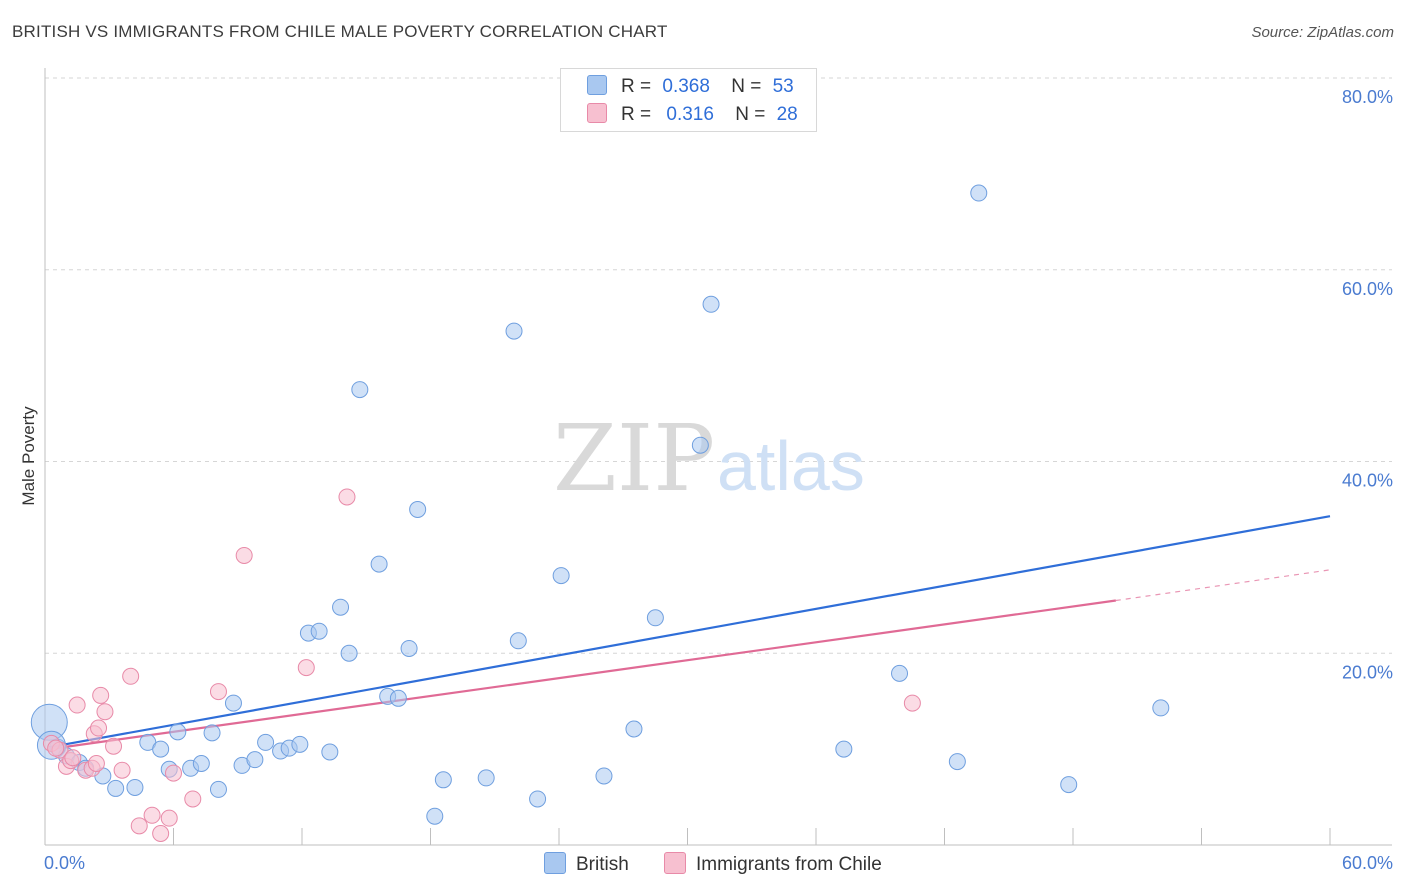  I want to click on y-tick-label-1: 40.0%, so click(1367, 481).